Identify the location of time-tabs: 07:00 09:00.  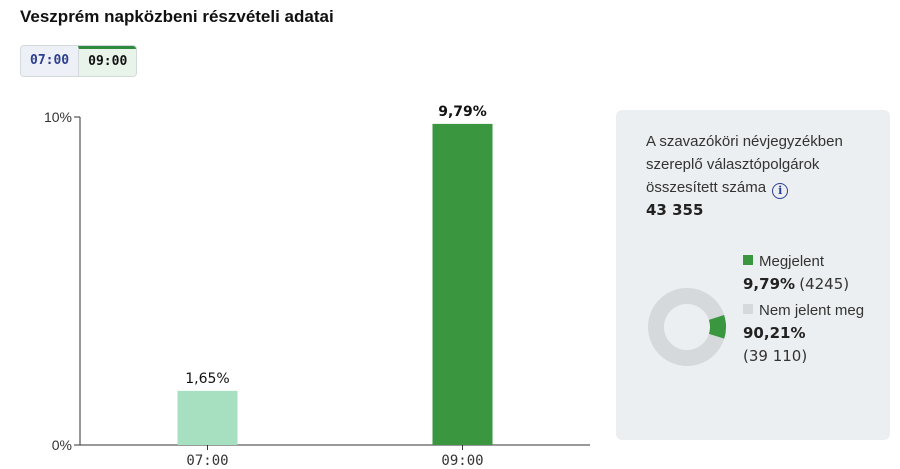
(79, 61).